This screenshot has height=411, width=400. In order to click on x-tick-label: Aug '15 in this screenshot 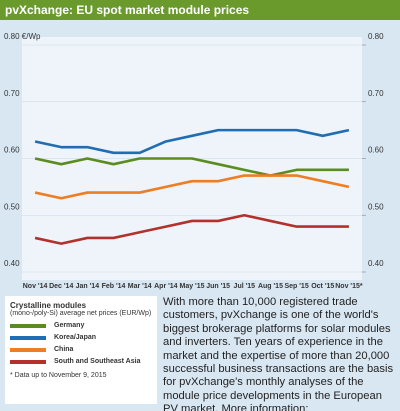, I will do `click(270, 286)`.